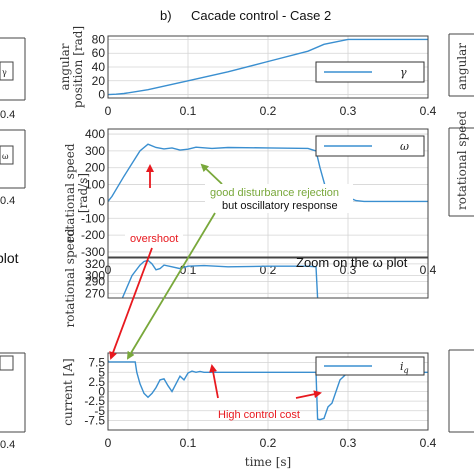 Image resolution: width=474 pixels, height=474 pixels. Describe the element at coordinates (308, 394) in the screenshot. I see `control-cost-arrow-right` at that location.